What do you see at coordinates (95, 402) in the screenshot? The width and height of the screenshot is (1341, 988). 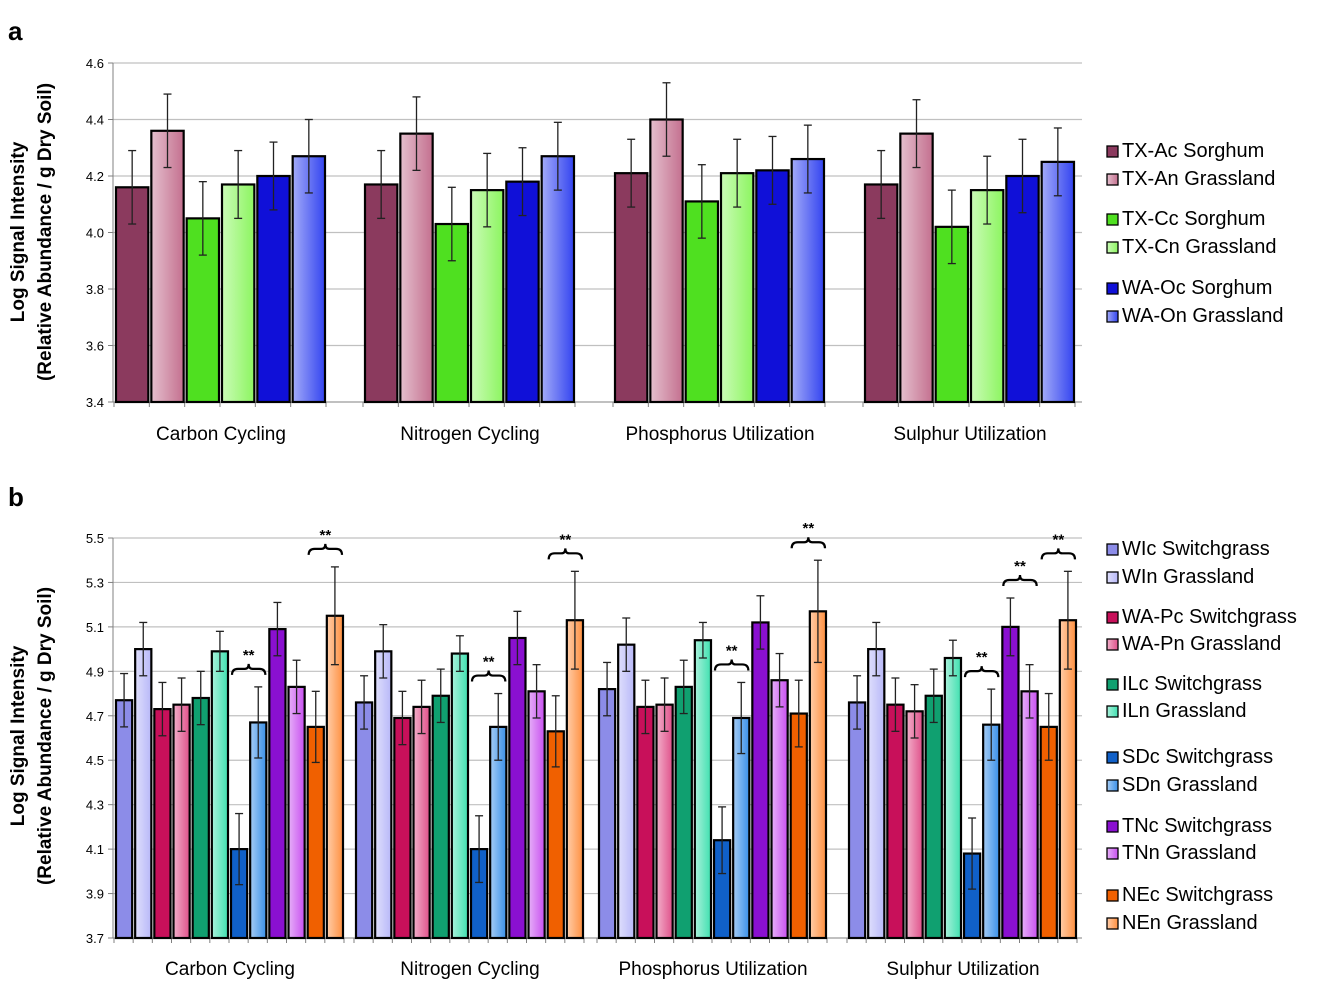 I see `y-tick-label: 3.4` at bounding box center [95, 402].